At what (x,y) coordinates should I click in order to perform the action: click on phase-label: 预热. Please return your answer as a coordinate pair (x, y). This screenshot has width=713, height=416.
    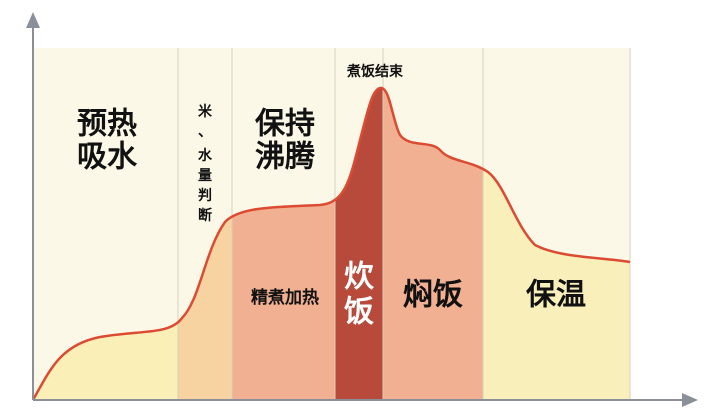
    Looking at the image, I should click on (107, 124).